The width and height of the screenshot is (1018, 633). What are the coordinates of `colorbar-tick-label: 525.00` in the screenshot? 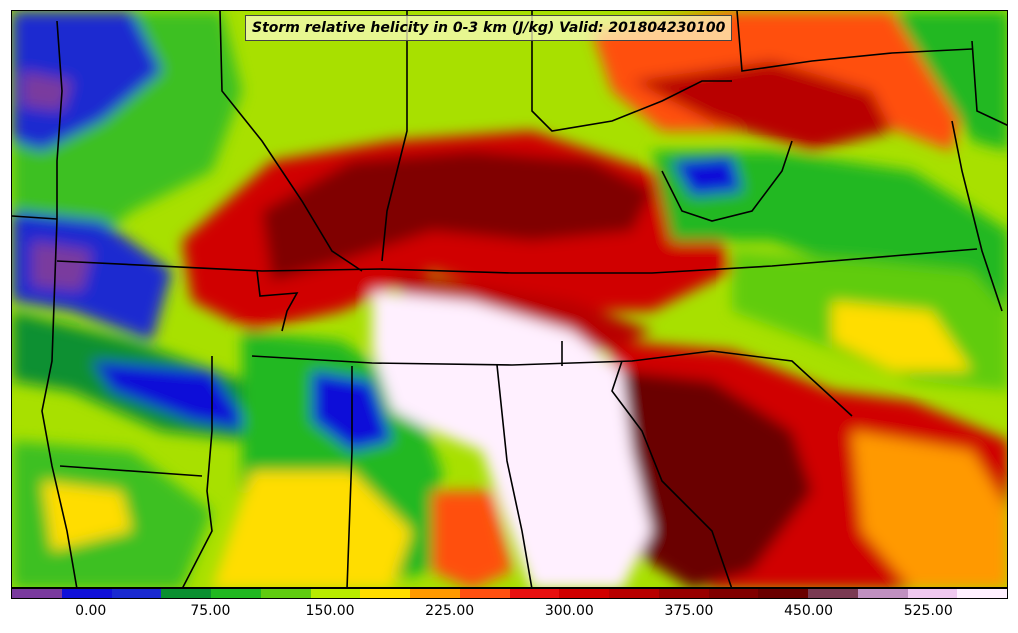 It's located at (928, 611).